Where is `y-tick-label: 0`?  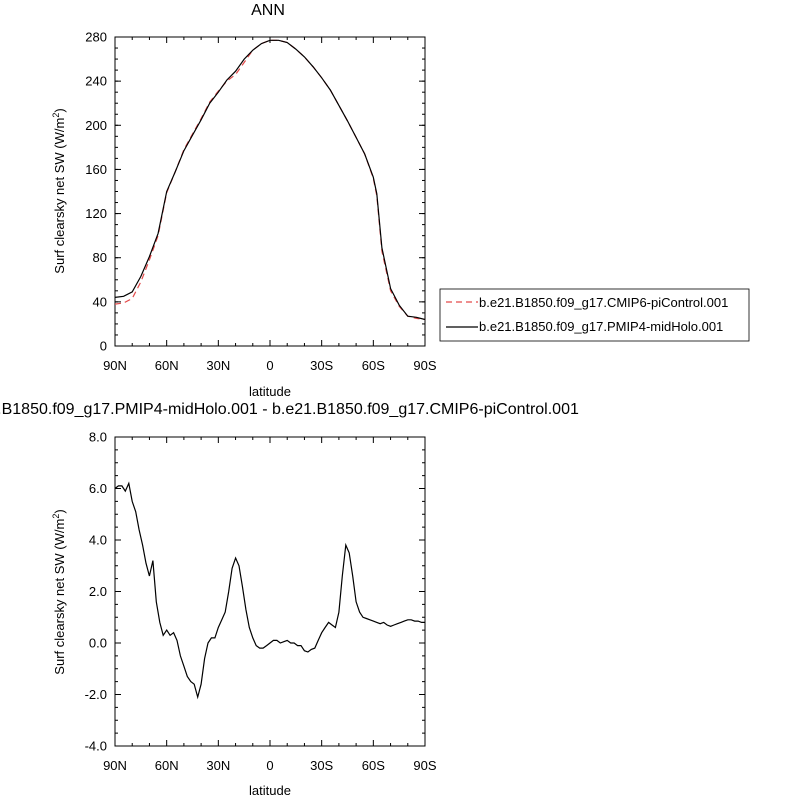
y-tick-label: 0 is located at coordinates (103, 346).